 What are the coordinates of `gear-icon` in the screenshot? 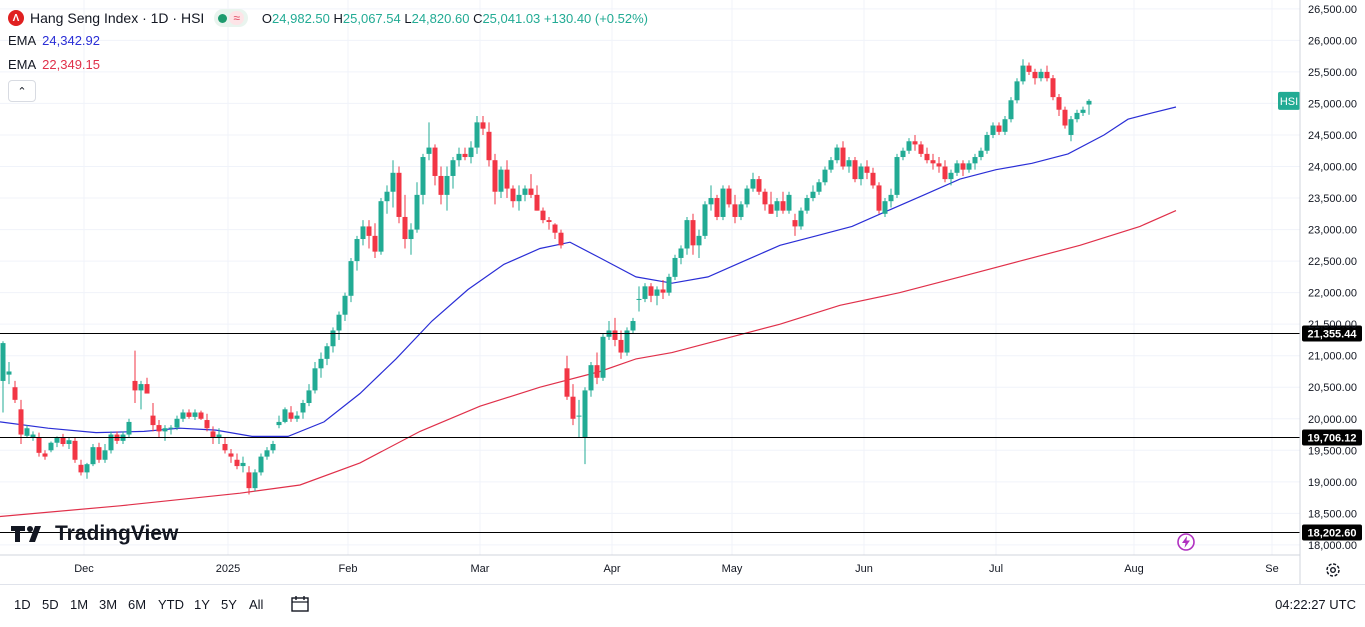 It's located at (1333, 570).